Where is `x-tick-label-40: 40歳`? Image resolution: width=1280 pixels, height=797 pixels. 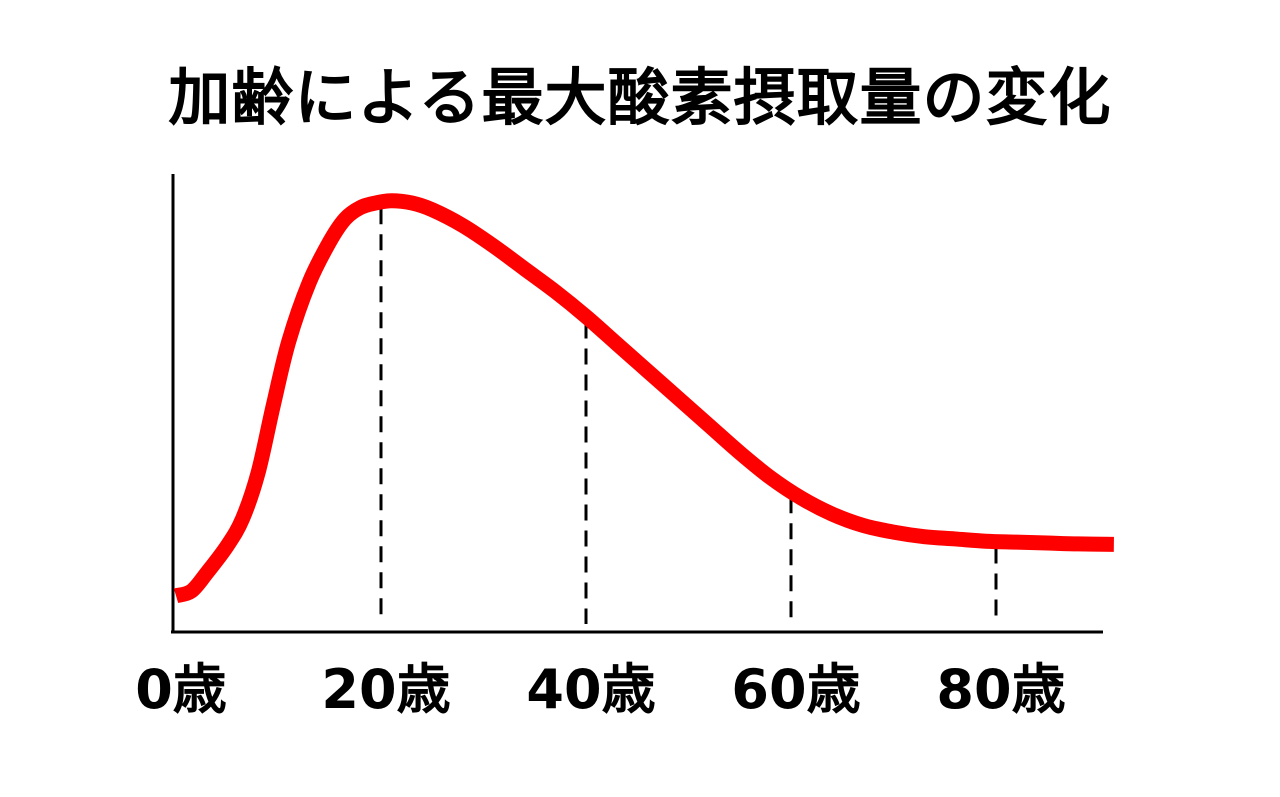 x-tick-label-40: 40歳 is located at coordinates (590, 689).